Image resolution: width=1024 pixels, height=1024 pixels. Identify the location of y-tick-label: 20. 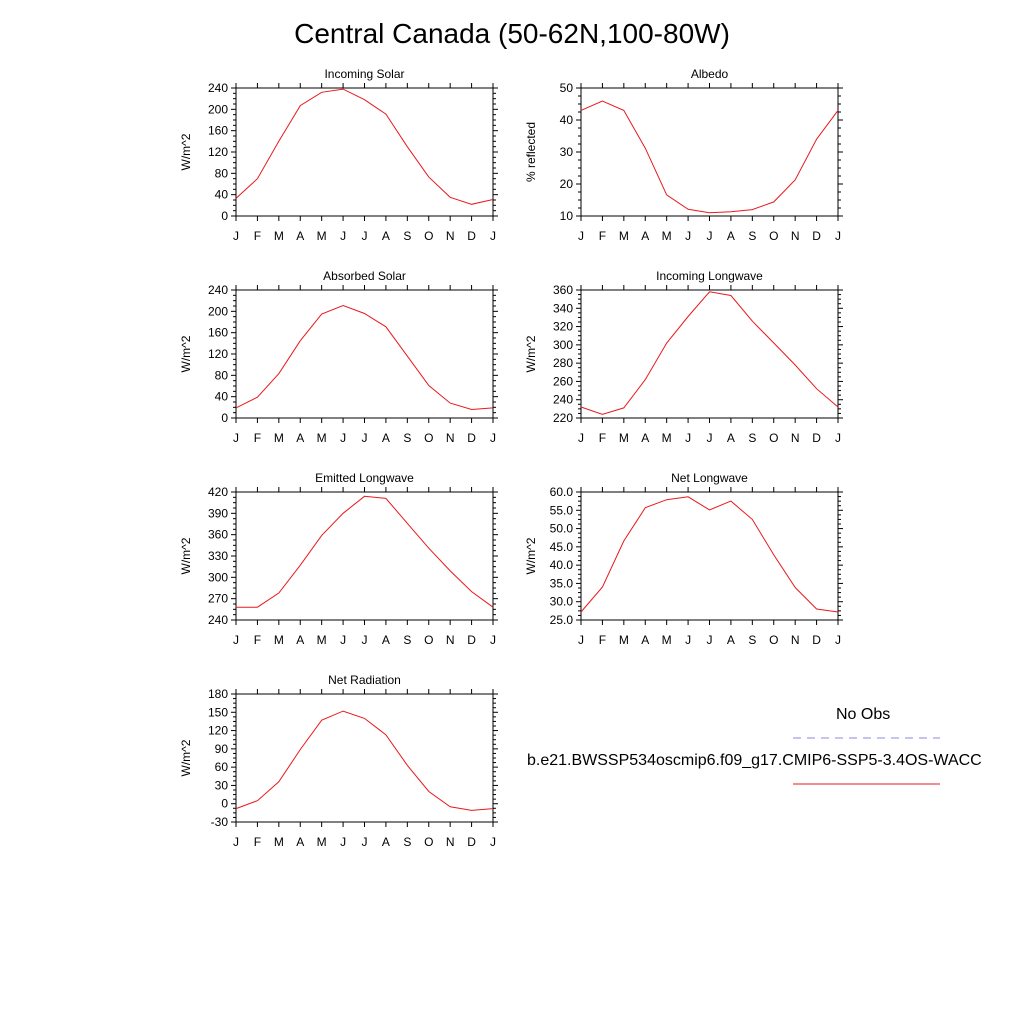
(567, 184).